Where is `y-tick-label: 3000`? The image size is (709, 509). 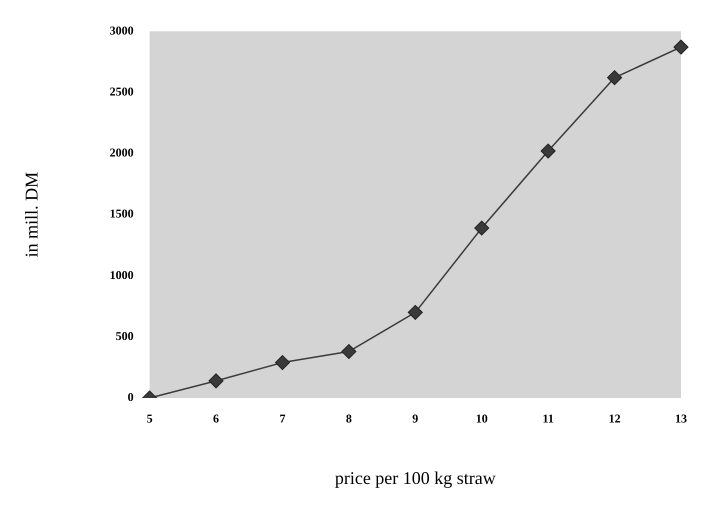 y-tick-label: 3000 is located at coordinates (122, 30).